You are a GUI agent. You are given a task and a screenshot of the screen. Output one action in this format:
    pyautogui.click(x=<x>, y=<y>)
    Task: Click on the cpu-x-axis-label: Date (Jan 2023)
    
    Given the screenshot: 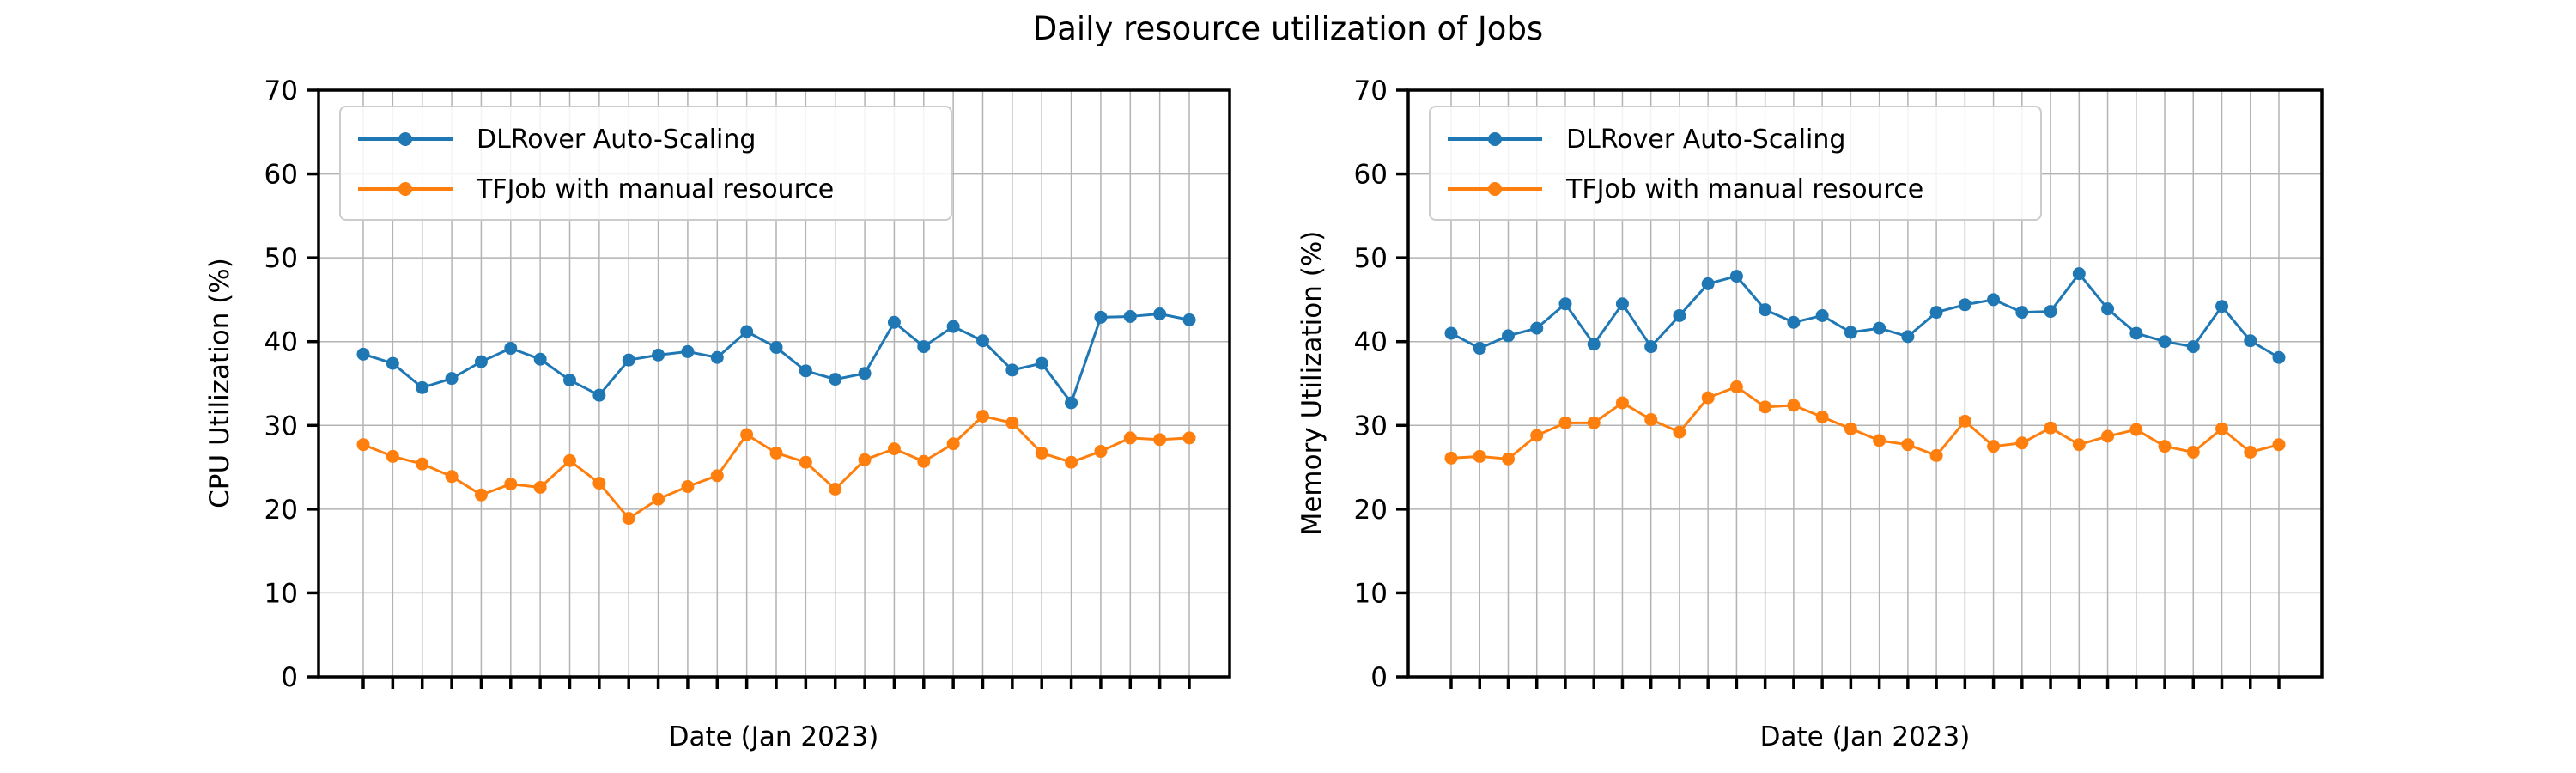 What is the action you would take?
    pyautogui.click(x=773, y=736)
    